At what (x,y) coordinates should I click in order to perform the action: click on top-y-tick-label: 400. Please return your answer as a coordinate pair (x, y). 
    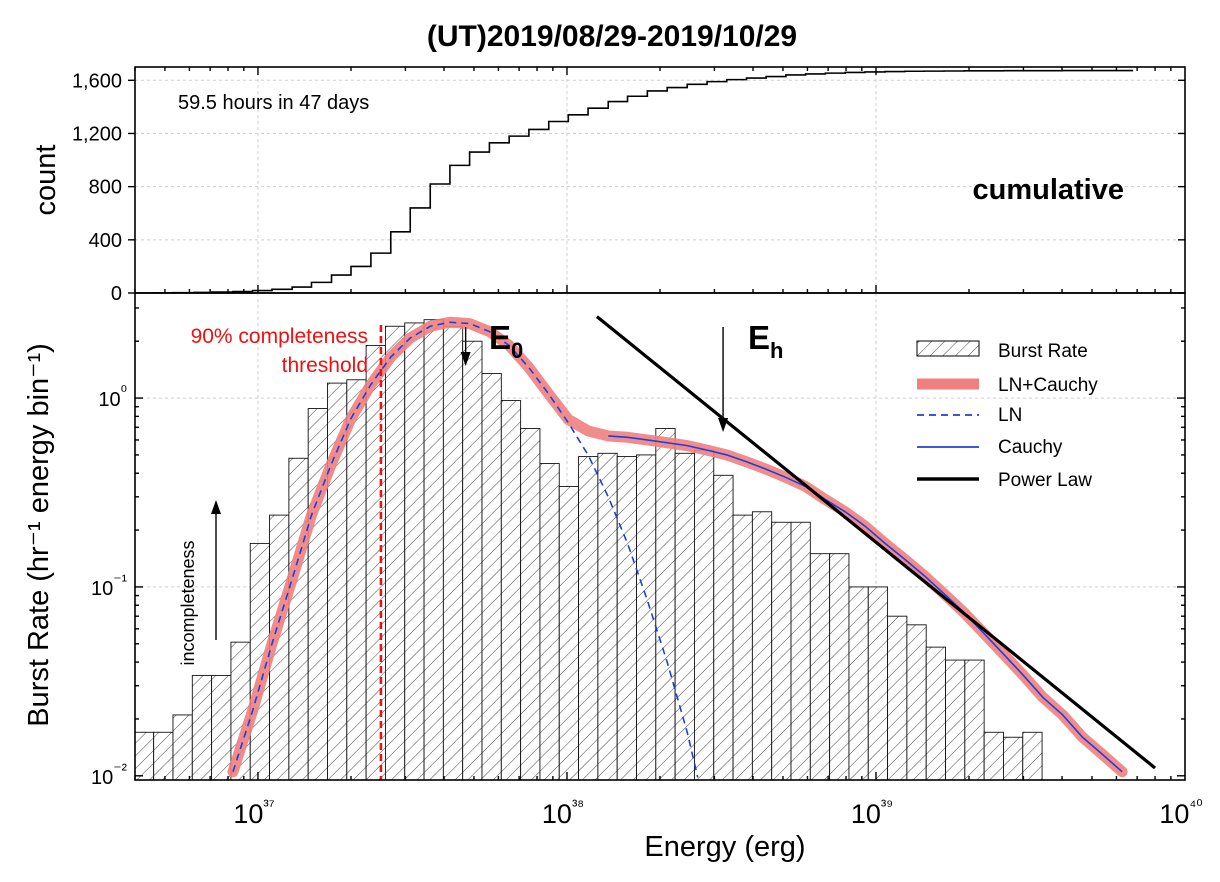
    Looking at the image, I should click on (105, 241).